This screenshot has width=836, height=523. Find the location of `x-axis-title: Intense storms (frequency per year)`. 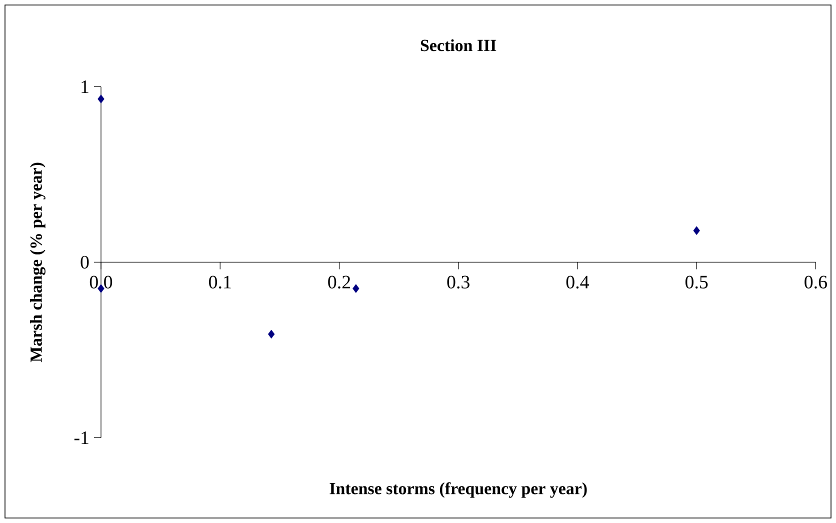

x-axis-title: Intense storms (frequency per year) is located at coordinates (458, 490).